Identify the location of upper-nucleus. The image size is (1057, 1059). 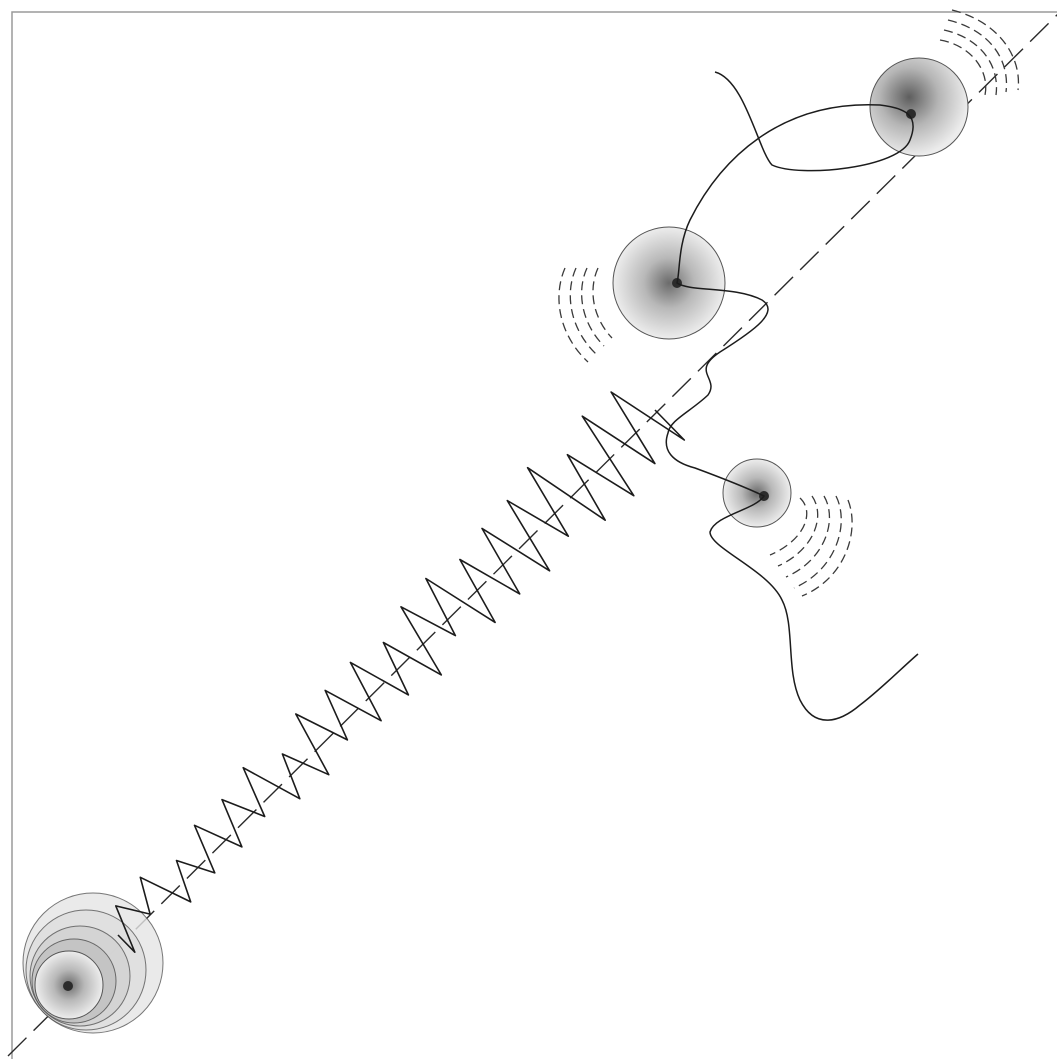
(911, 114).